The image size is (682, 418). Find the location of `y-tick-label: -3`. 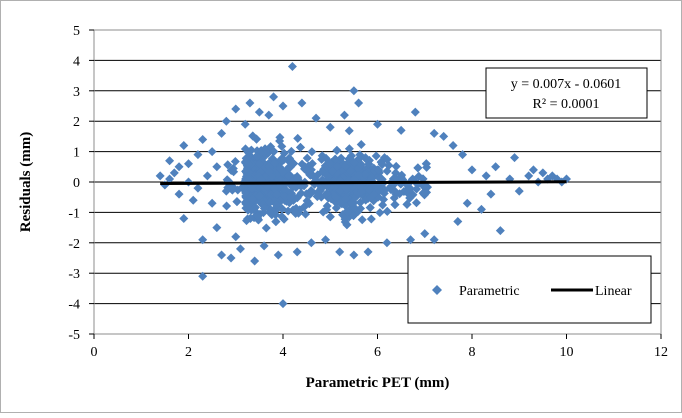

y-tick-label: -3 is located at coordinates (74, 274).